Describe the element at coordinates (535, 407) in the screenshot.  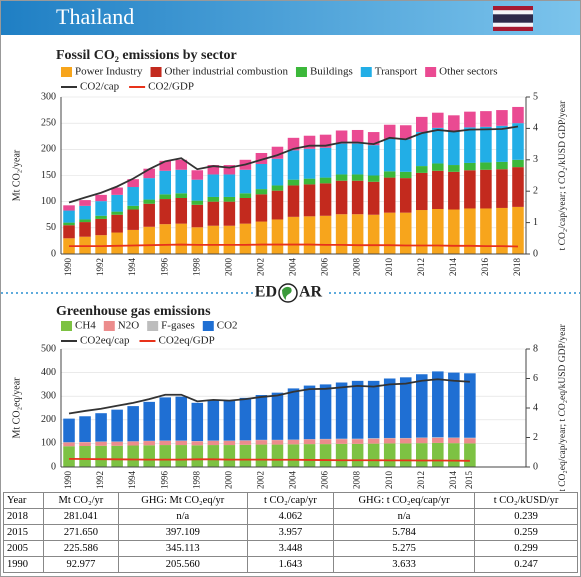
I see `y2-tick-label: 4` at that location.